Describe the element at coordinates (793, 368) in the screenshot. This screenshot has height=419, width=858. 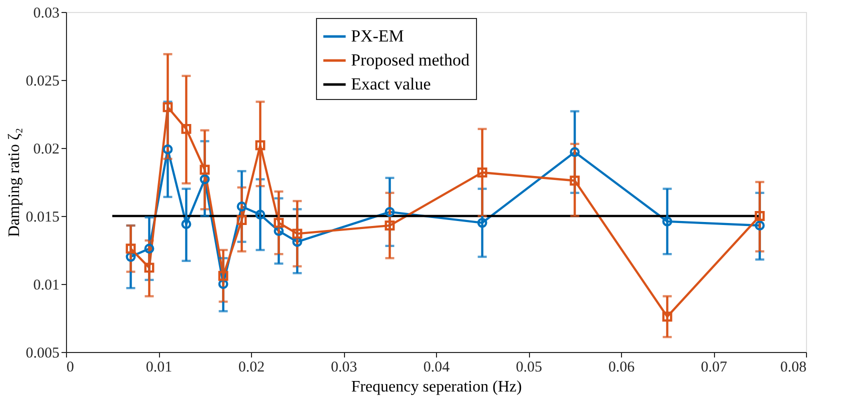
I see `x-tick-label: 0.08` at that location.